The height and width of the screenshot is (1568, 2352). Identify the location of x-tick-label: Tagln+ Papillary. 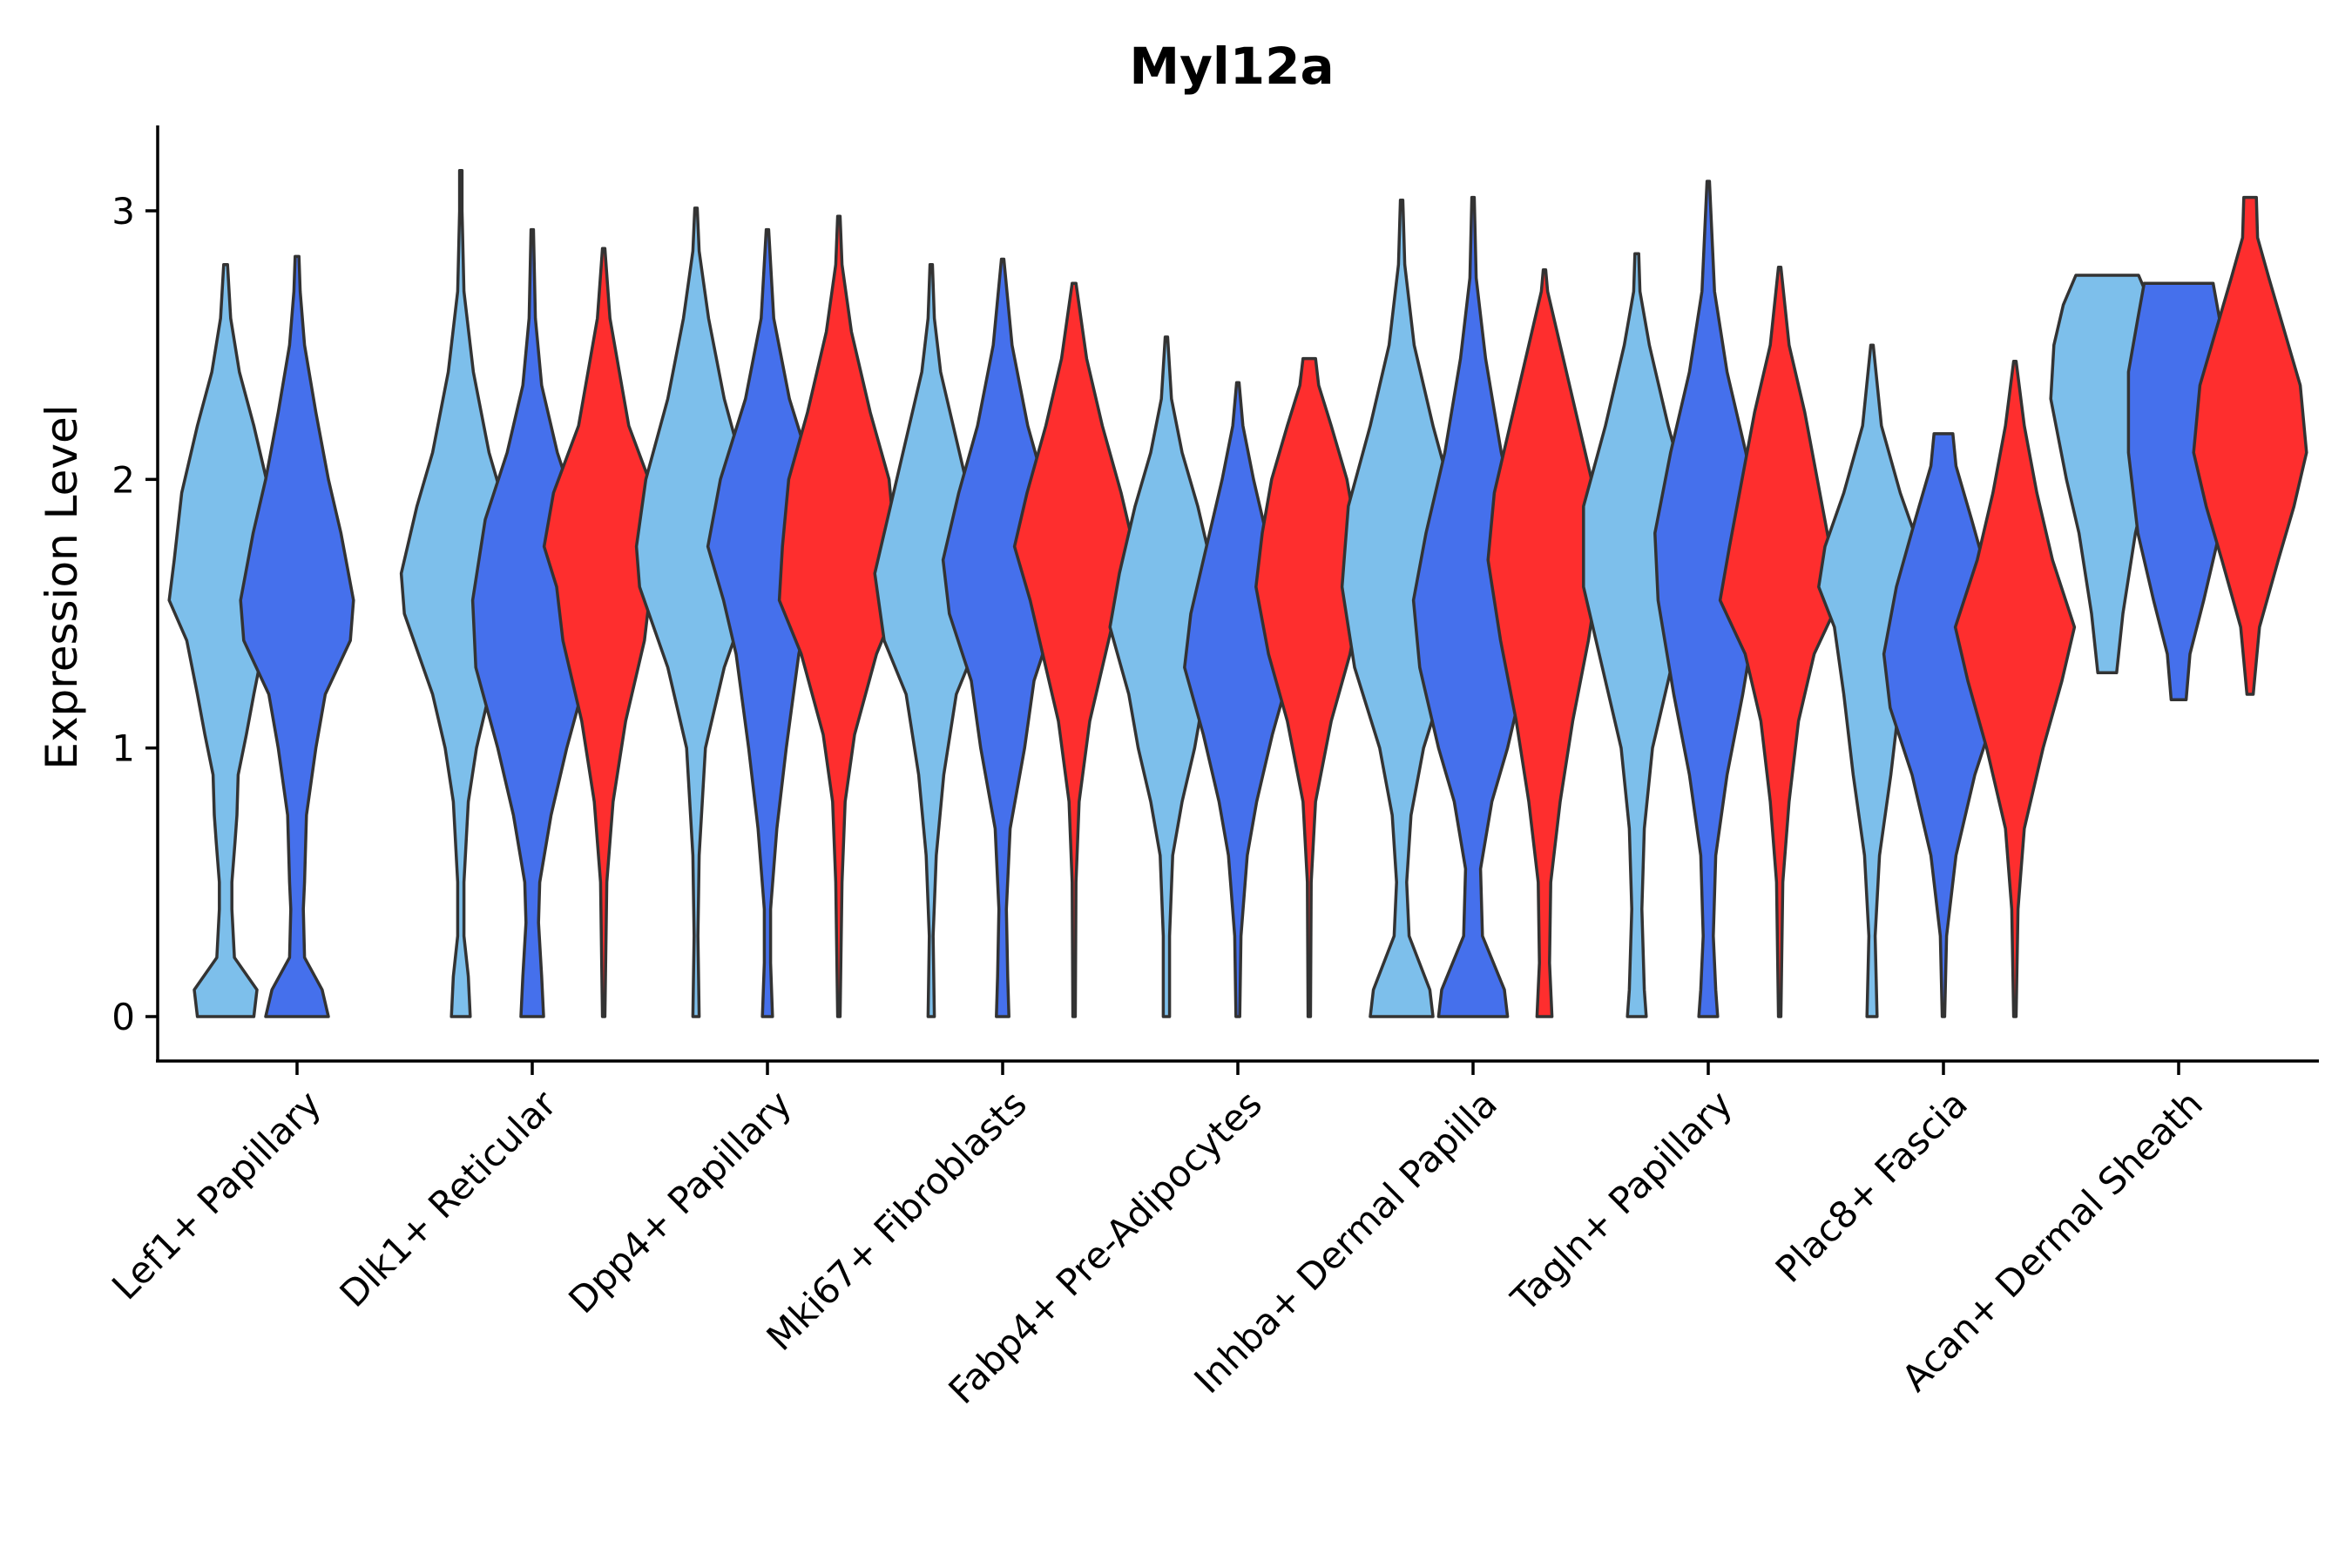
(1621, 1201).